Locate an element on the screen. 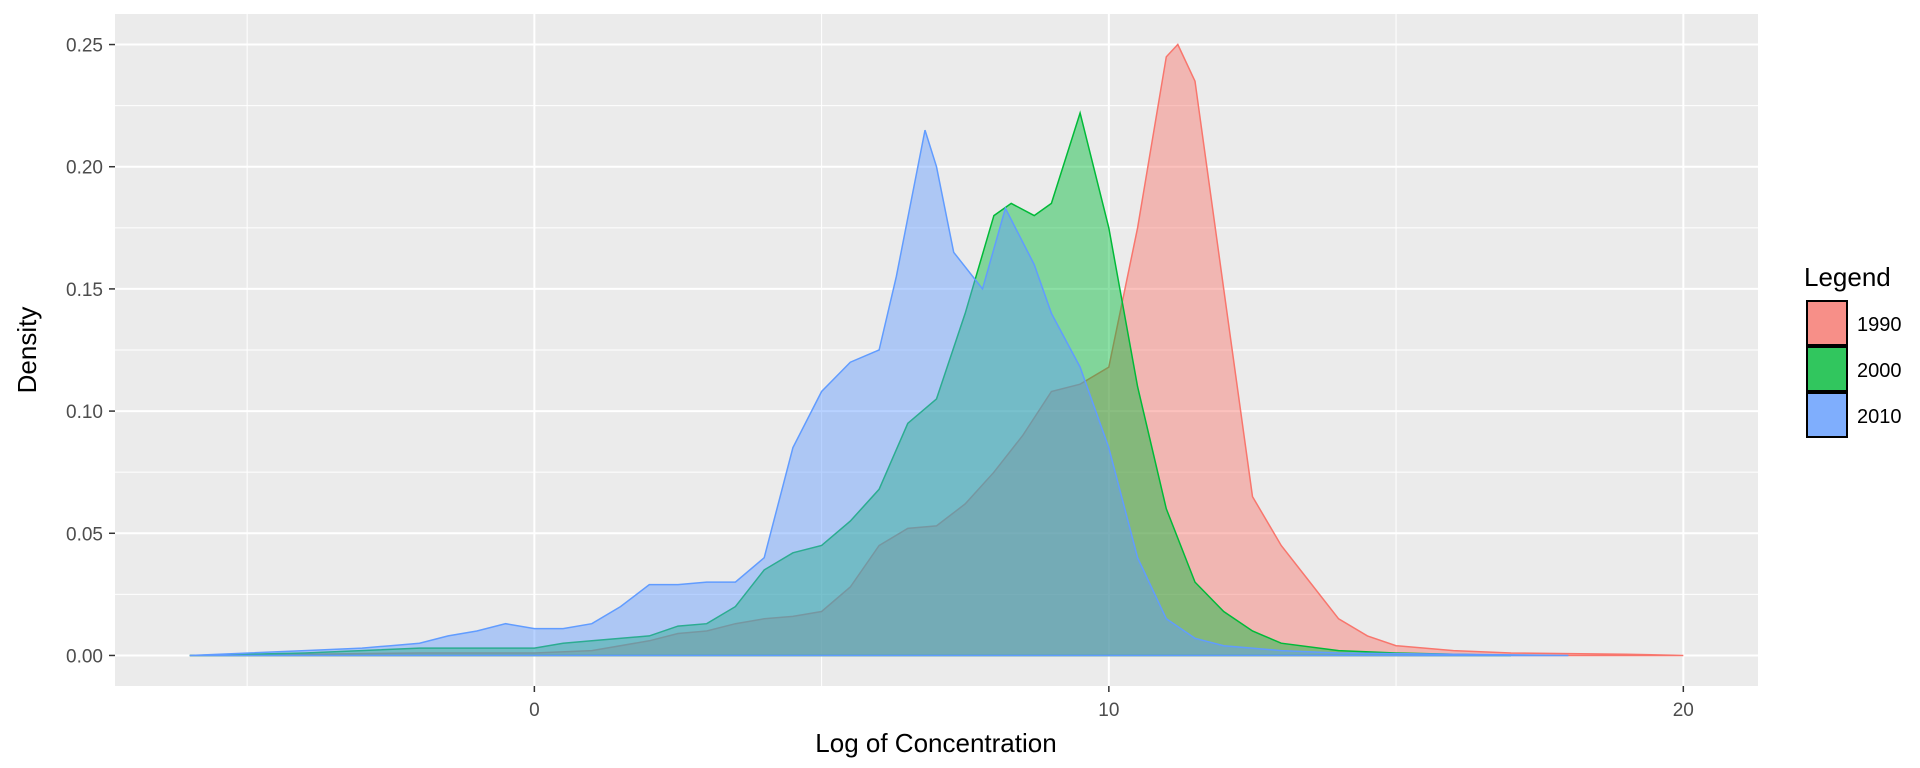 This screenshot has height=768, width=1920. legend-item-2000: 2000 is located at coordinates (1854, 369).